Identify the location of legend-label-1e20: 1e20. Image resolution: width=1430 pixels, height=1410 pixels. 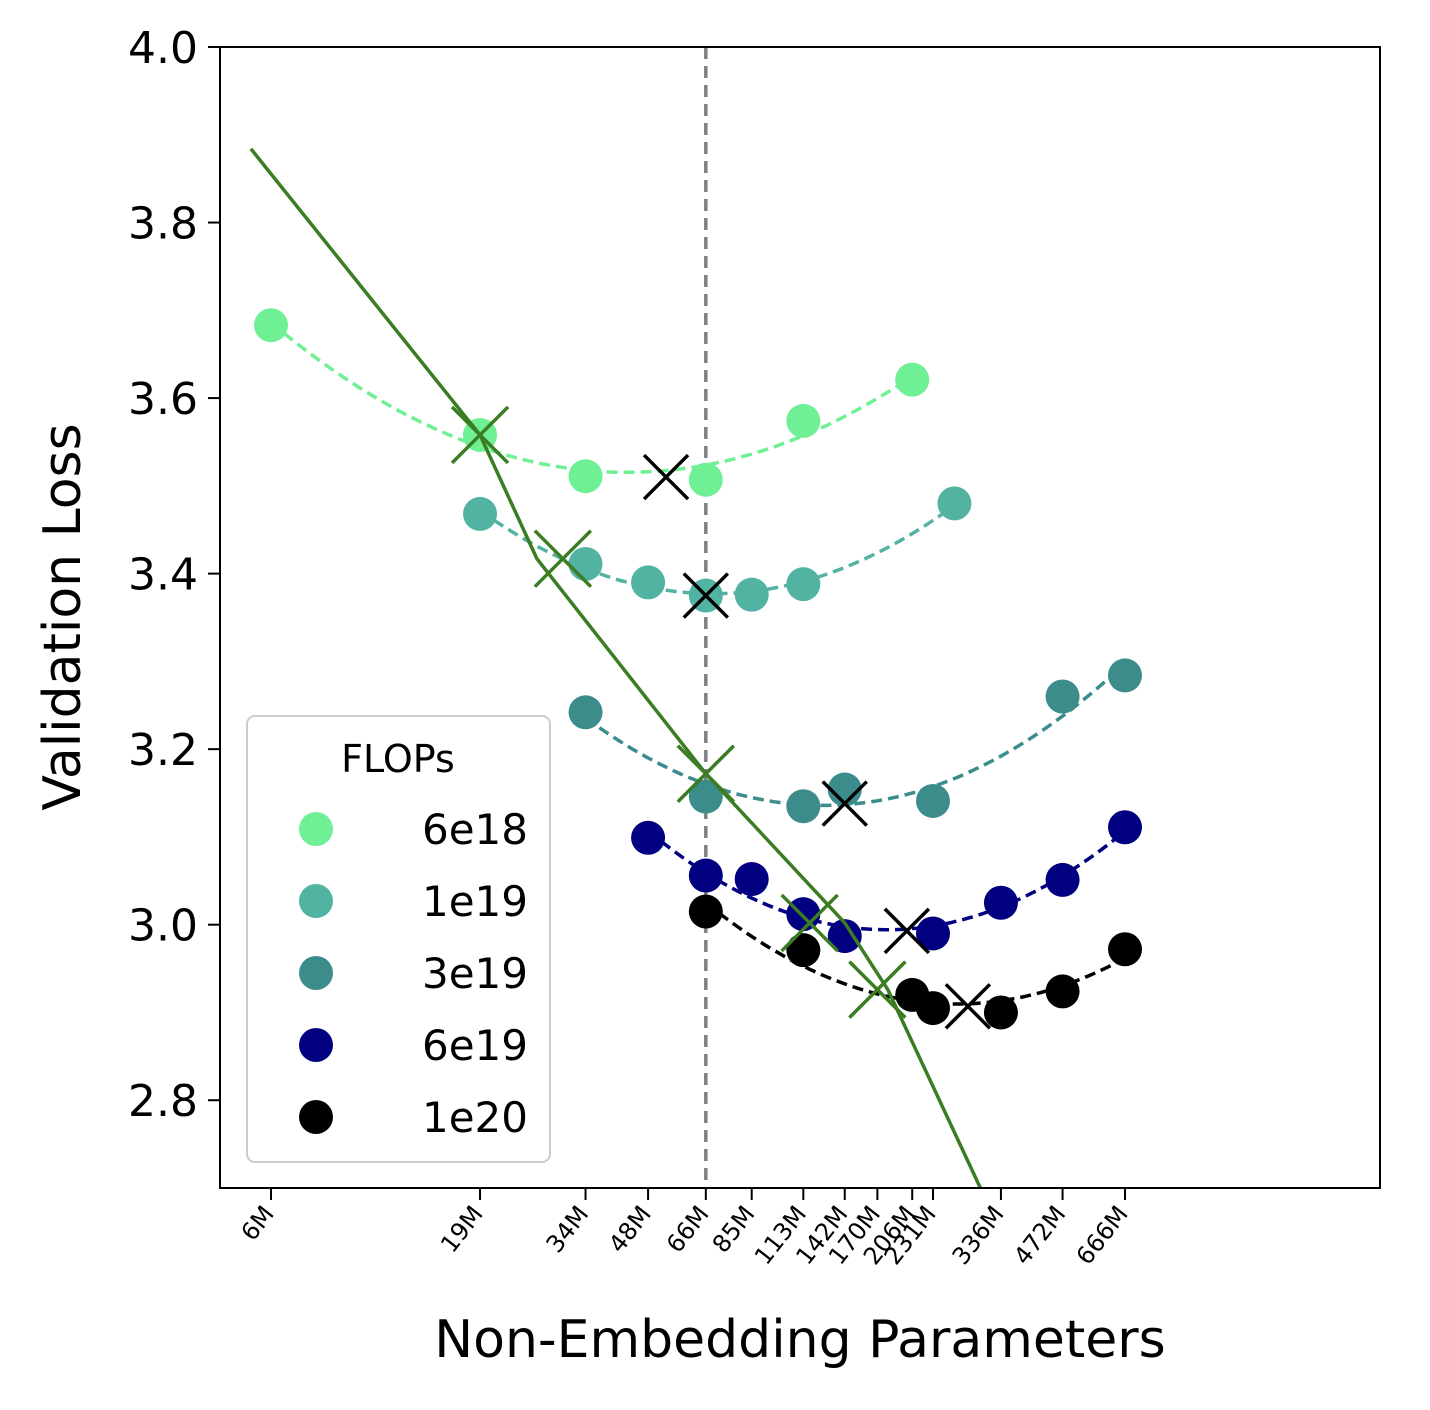
(475, 1117).